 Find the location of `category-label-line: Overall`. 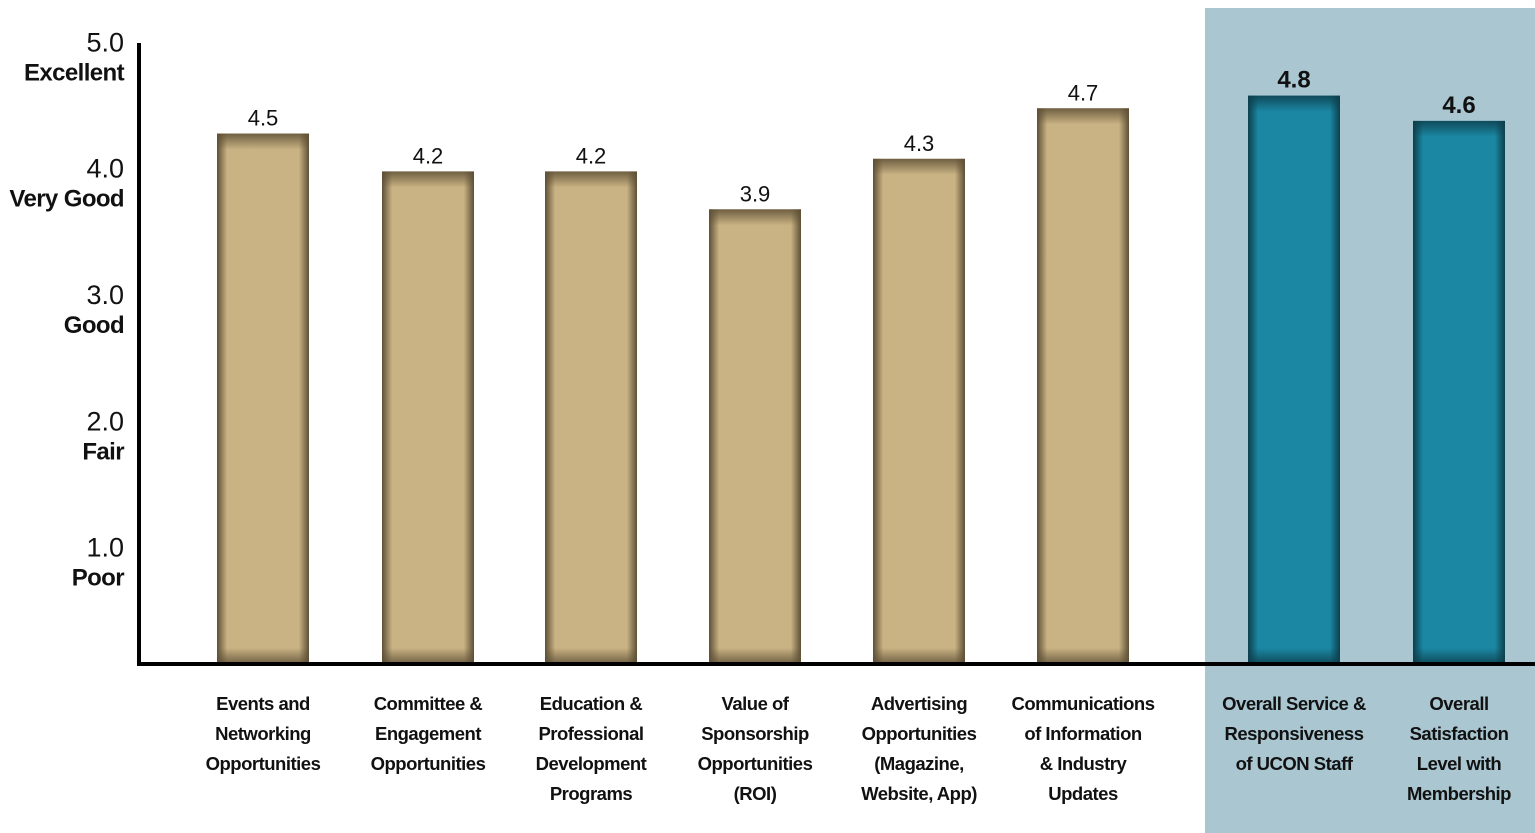

category-label-line: Overall is located at coordinates (1458, 703).